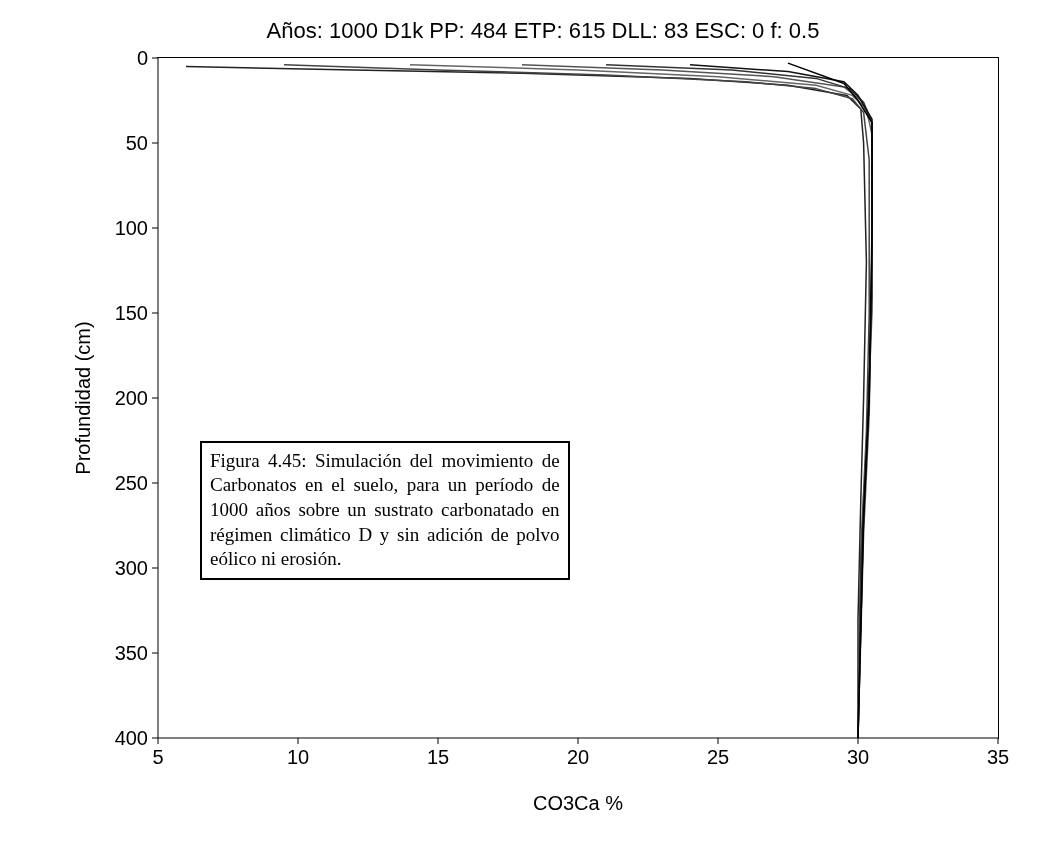 The height and width of the screenshot is (853, 1062). What do you see at coordinates (83, 398) in the screenshot?
I see `y-axis-title: Profundidad (cm)` at bounding box center [83, 398].